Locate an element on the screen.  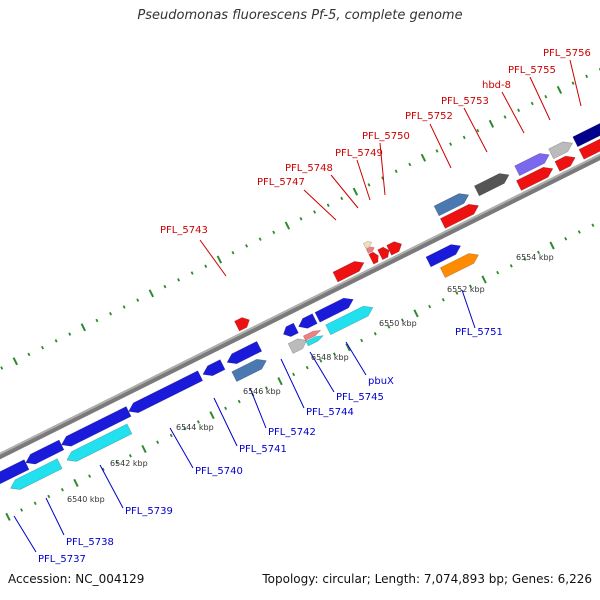
gene-label-pbux: pbuX is located at coordinates (381, 381).